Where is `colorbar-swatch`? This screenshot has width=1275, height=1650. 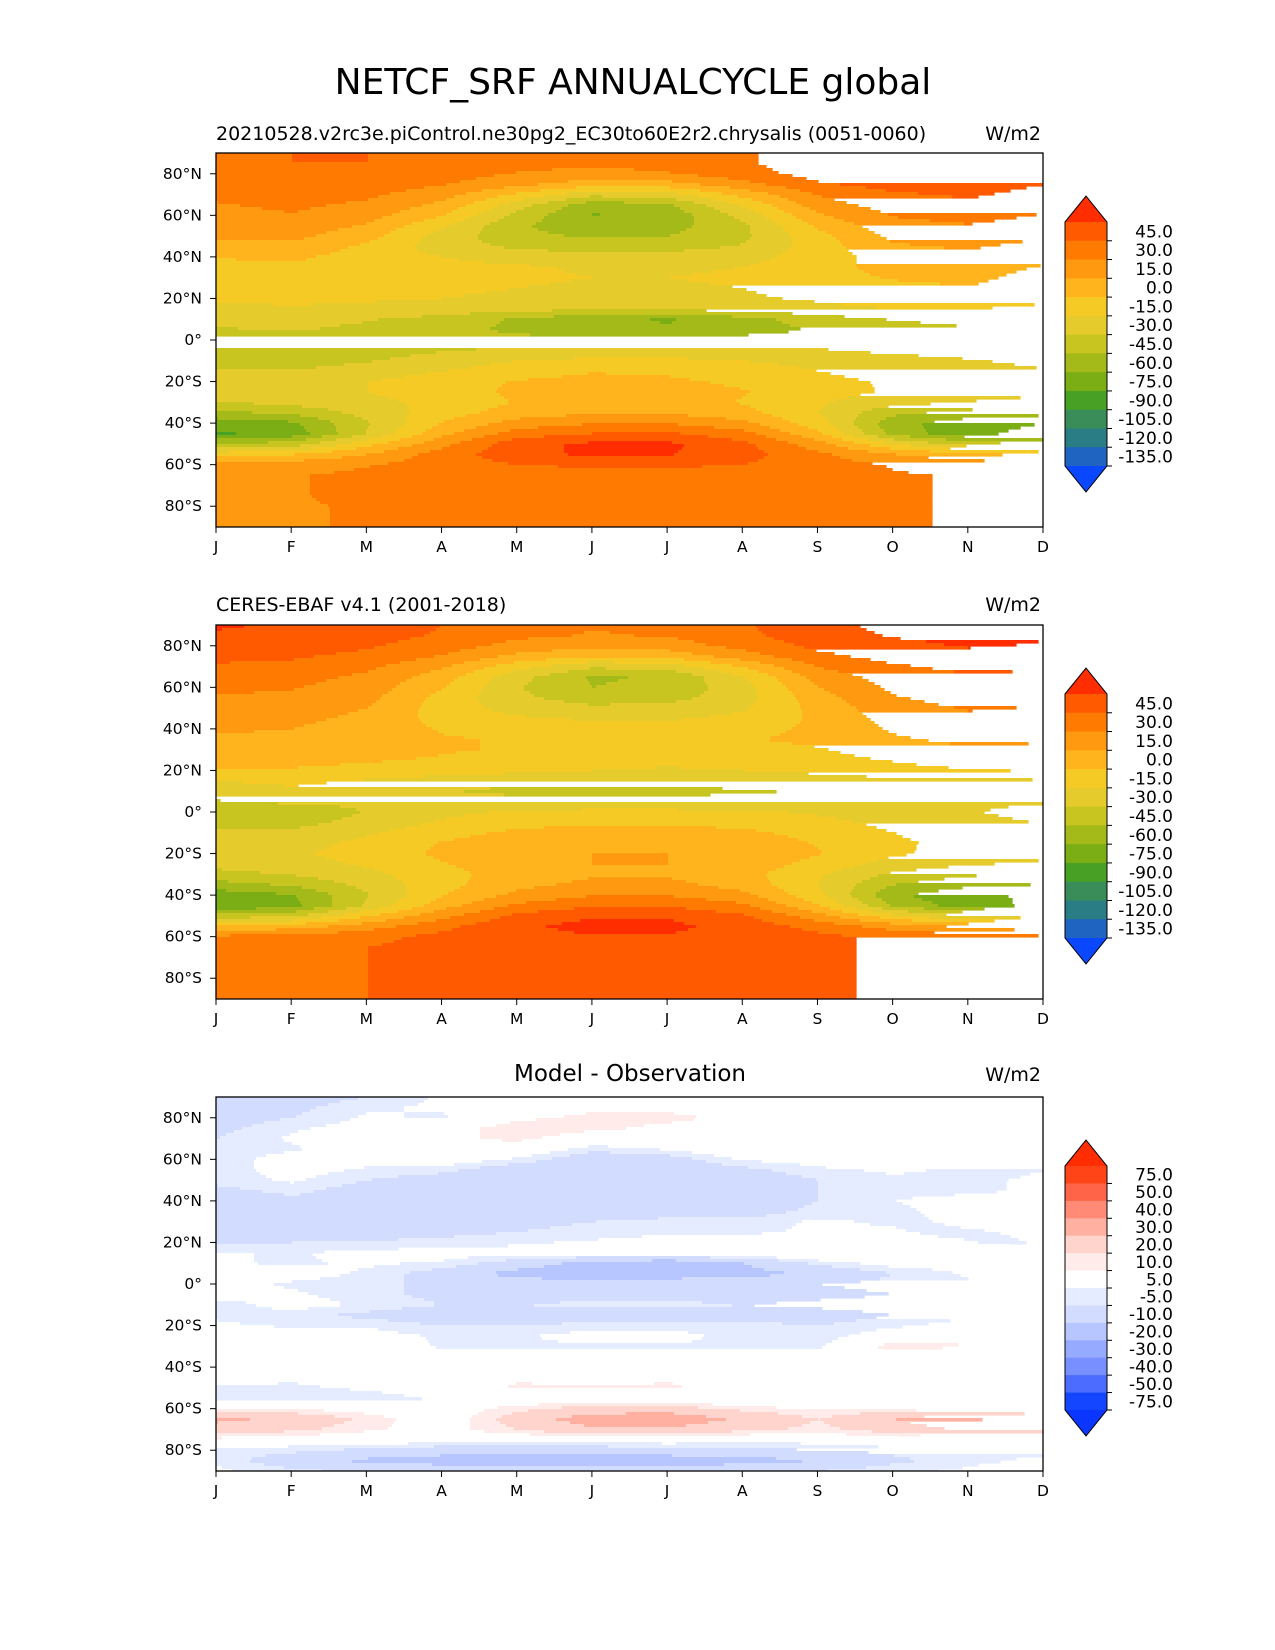
colorbar-swatch is located at coordinates (1086, 344).